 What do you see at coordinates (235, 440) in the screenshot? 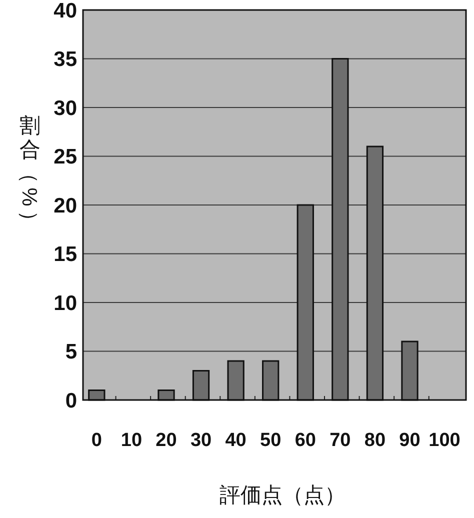
I see `x-tick-label: 40` at bounding box center [235, 440].